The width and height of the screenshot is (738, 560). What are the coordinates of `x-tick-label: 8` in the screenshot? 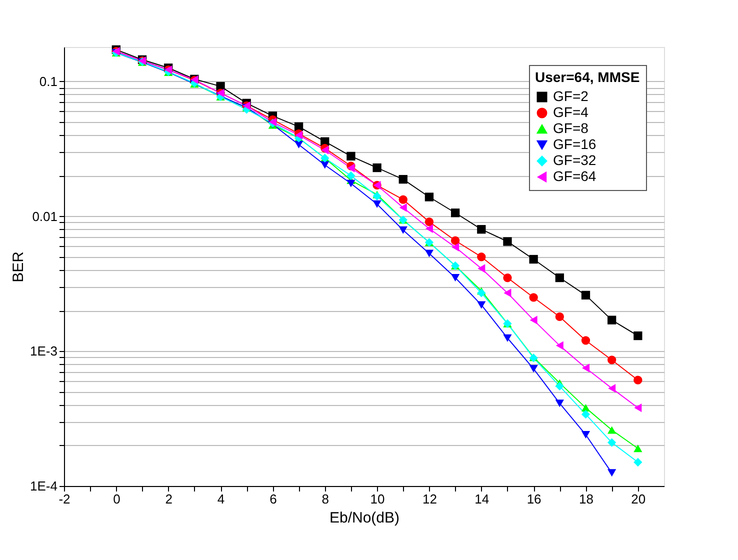 It's located at (325, 499).